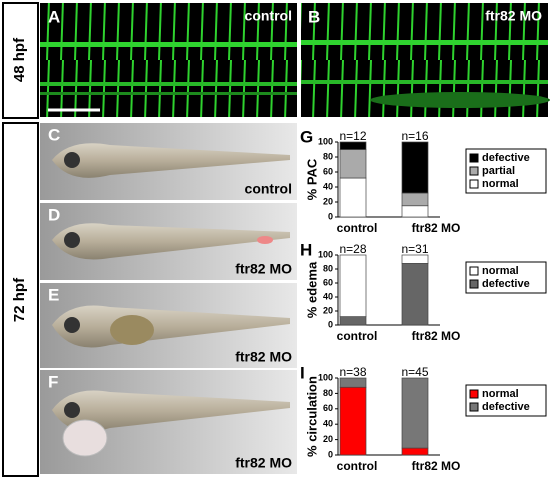  What do you see at coordinates (168, 325) in the screenshot?
I see `panel-e: E ftr82 MO` at bounding box center [168, 325].